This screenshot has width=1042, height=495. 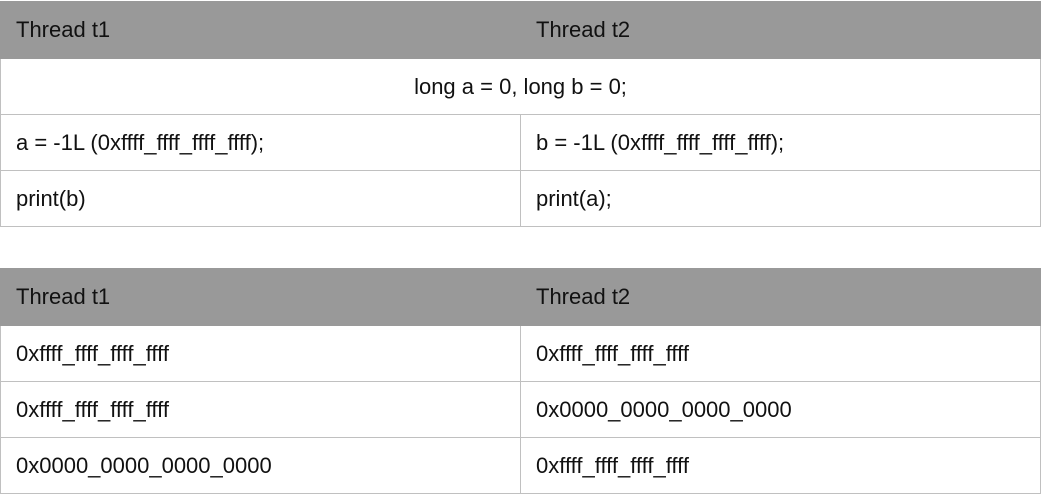 What do you see at coordinates (260, 142) in the screenshot?
I see `cell: a = -1L (0xffff_ffff_ffff_ffff);` at bounding box center [260, 142].